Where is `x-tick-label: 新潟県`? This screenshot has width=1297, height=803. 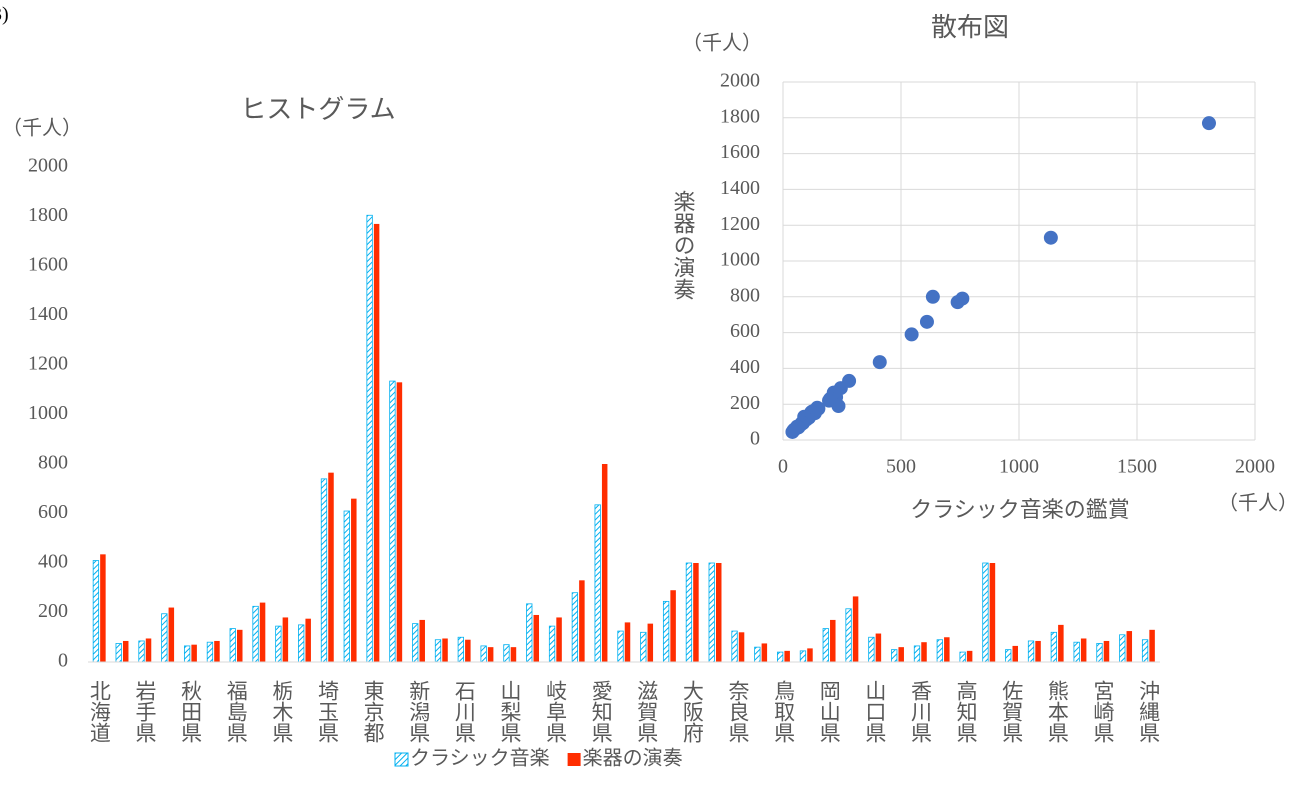
x-tick-label: 新潟県 is located at coordinates (419, 711).